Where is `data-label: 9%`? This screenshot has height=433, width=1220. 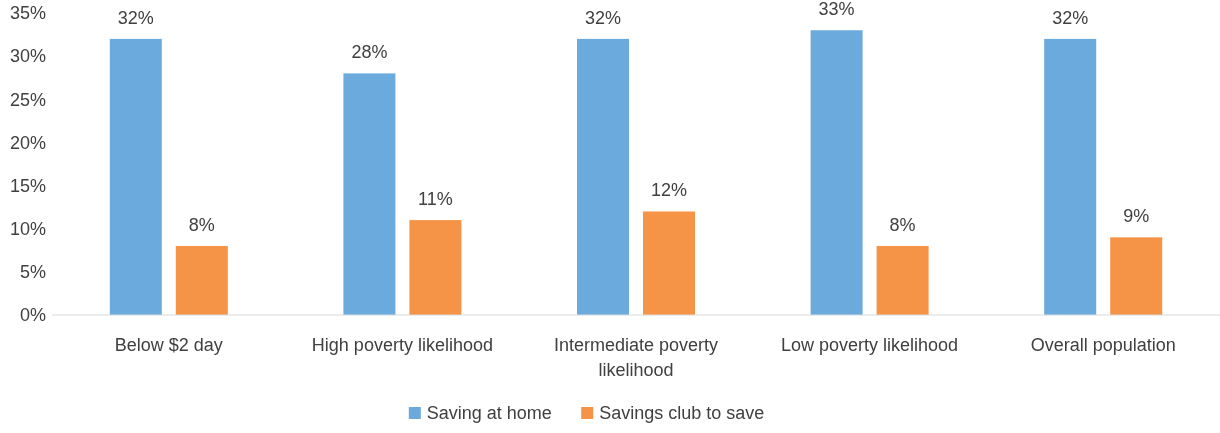 data-label: 9% is located at coordinates (1136, 216).